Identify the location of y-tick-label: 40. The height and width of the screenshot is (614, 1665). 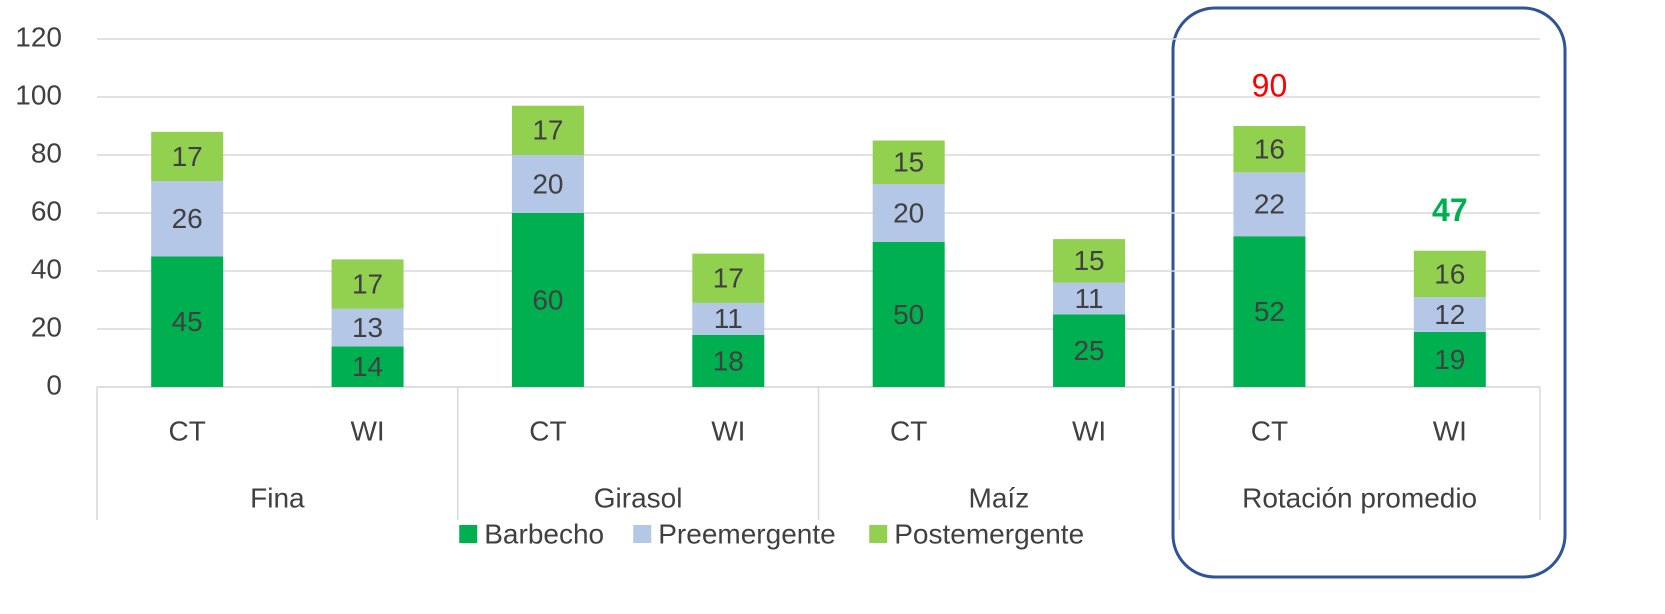
(46, 268).